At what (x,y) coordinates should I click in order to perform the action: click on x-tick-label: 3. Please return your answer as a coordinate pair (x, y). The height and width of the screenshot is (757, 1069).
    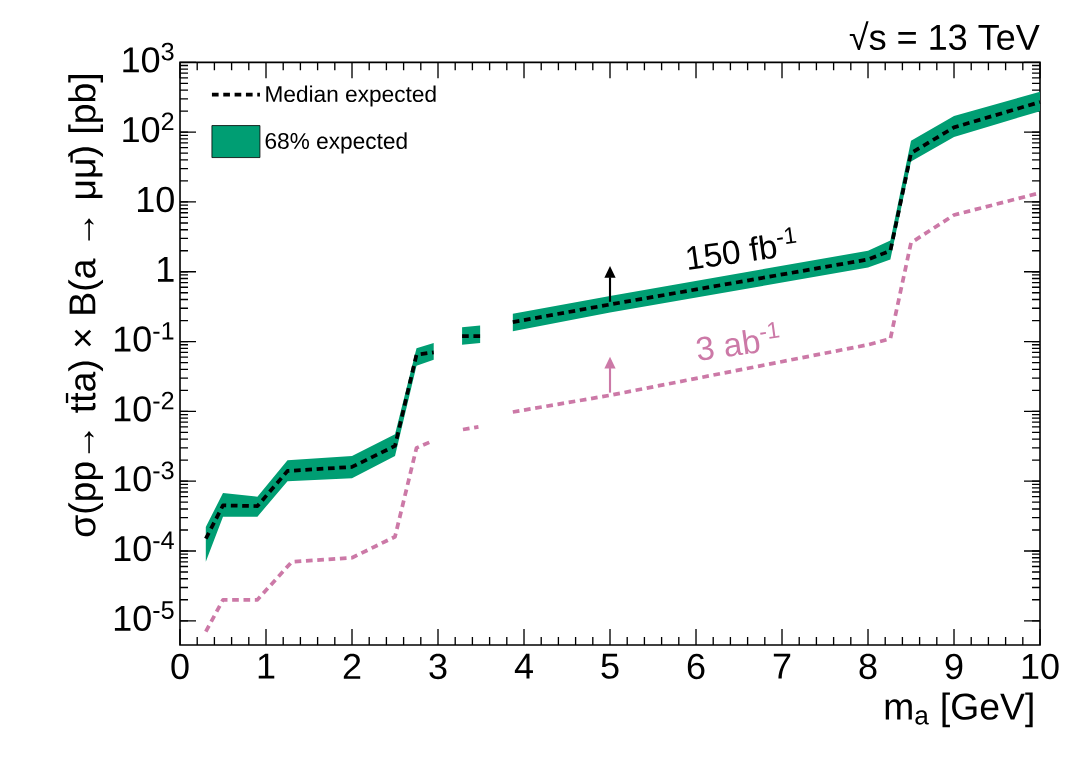
    Looking at the image, I should click on (438, 666).